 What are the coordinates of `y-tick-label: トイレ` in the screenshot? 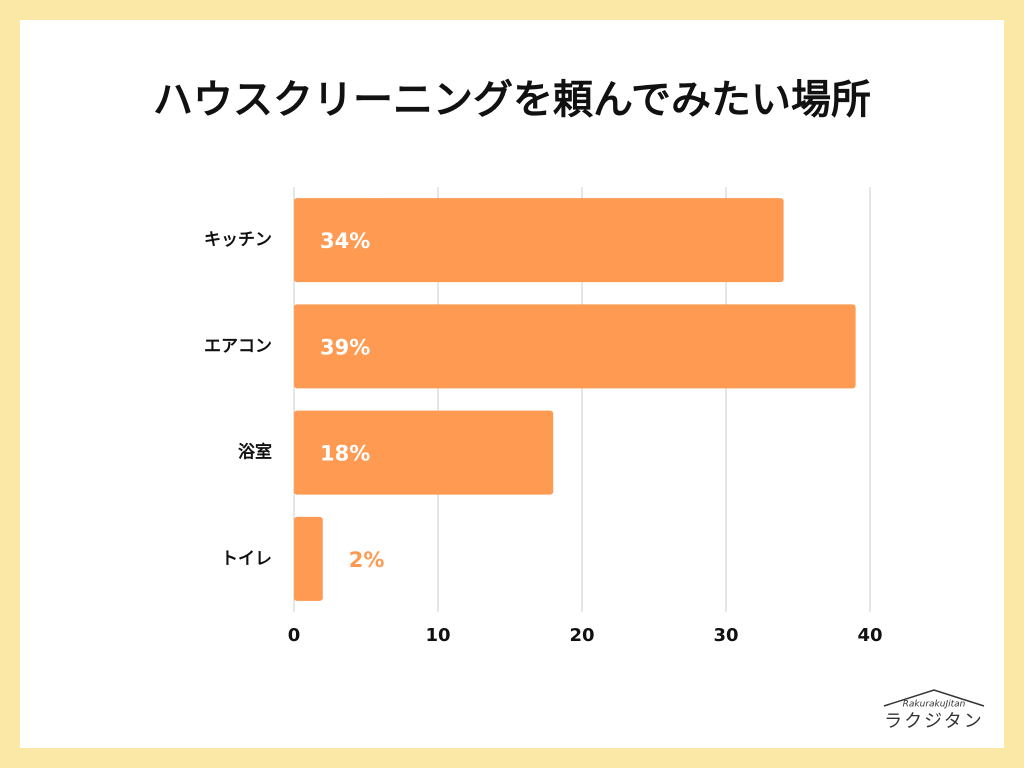 It's located at (246, 559).